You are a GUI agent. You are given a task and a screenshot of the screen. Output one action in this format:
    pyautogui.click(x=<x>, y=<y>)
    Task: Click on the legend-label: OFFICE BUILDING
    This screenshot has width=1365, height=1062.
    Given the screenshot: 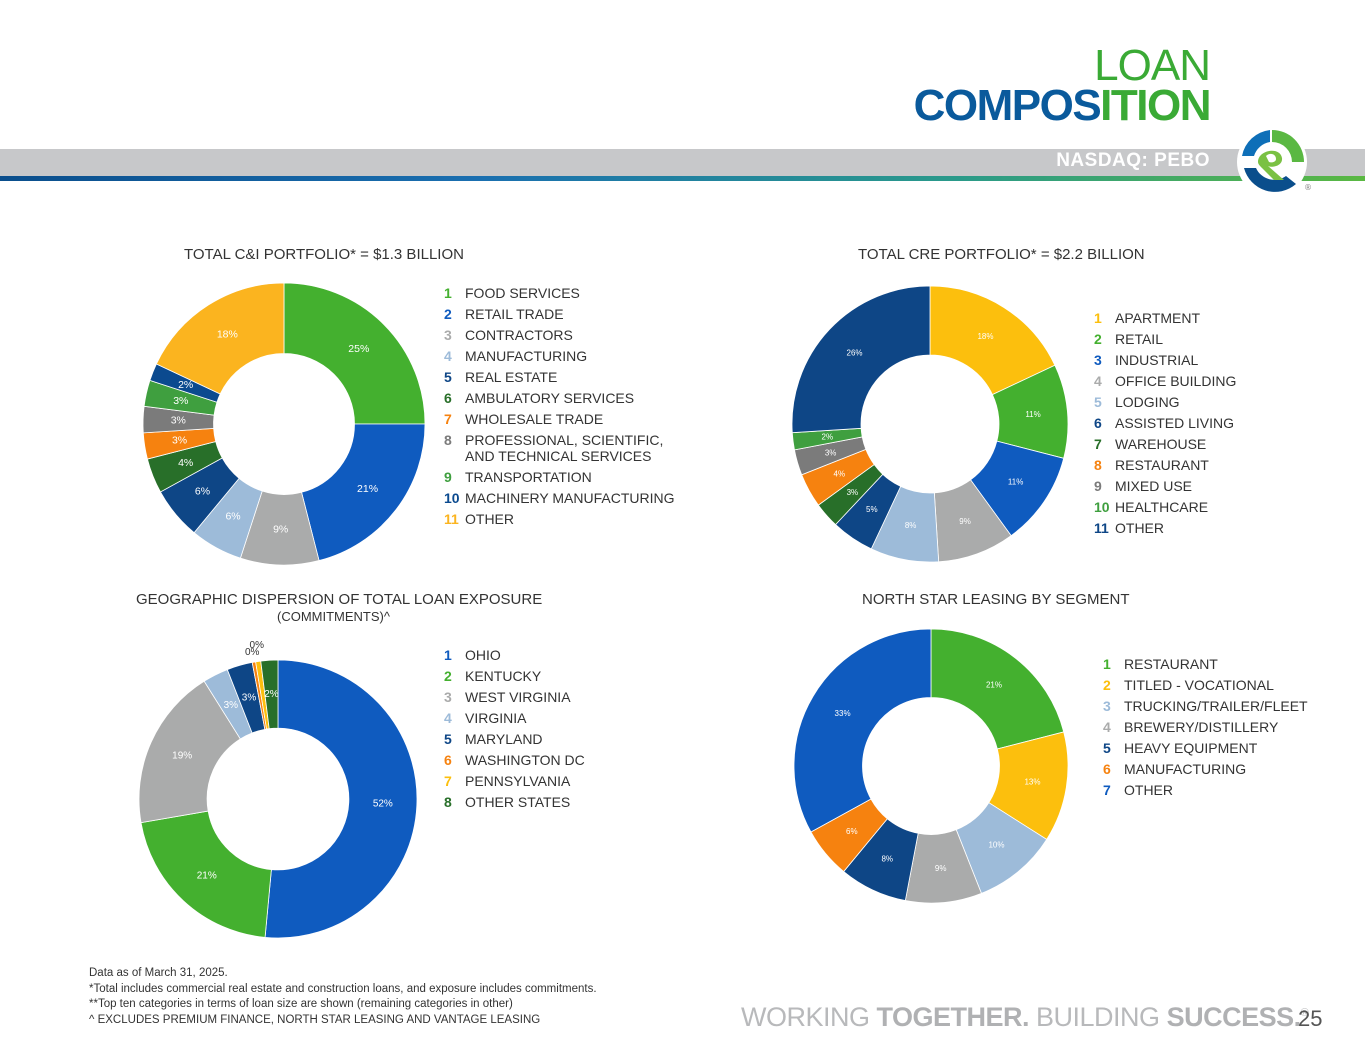 What is the action you would take?
    pyautogui.click(x=1176, y=381)
    